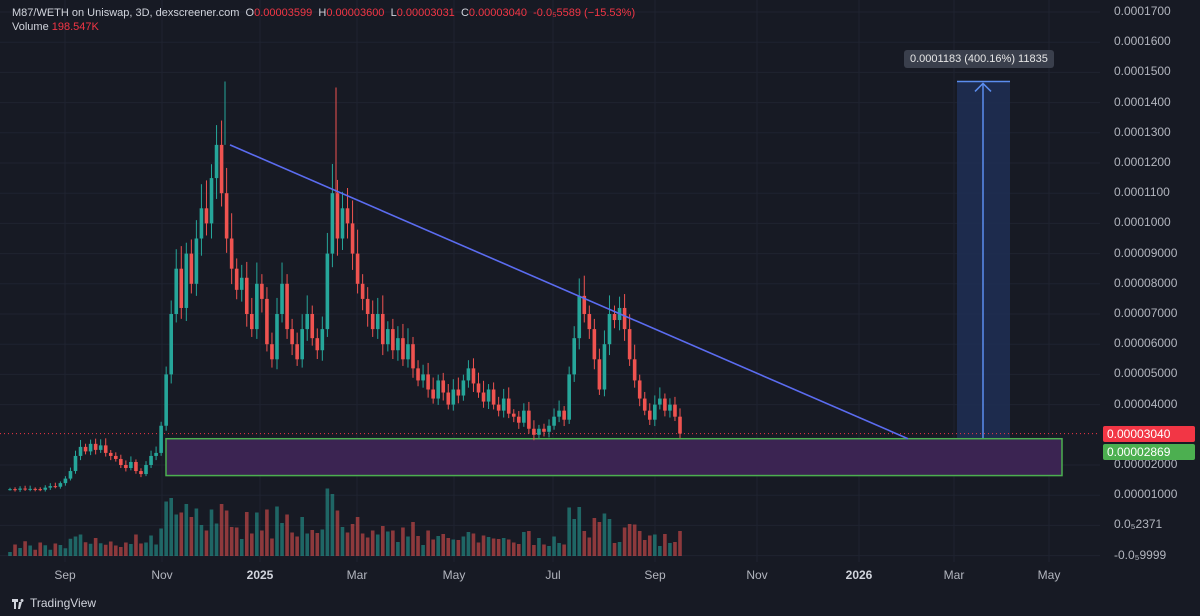  Describe the element at coordinates (859, 575) in the screenshot. I see `time-axis-label: 2026` at that location.